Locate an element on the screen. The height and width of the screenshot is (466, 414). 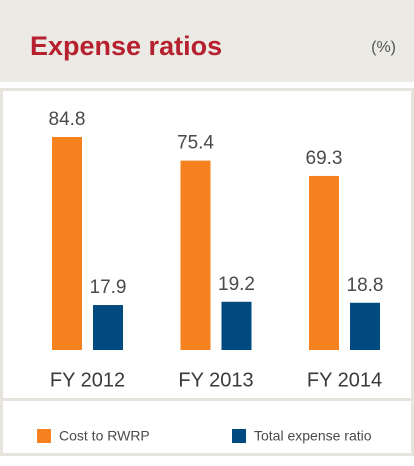
unit-label: (%) is located at coordinates (383, 47).